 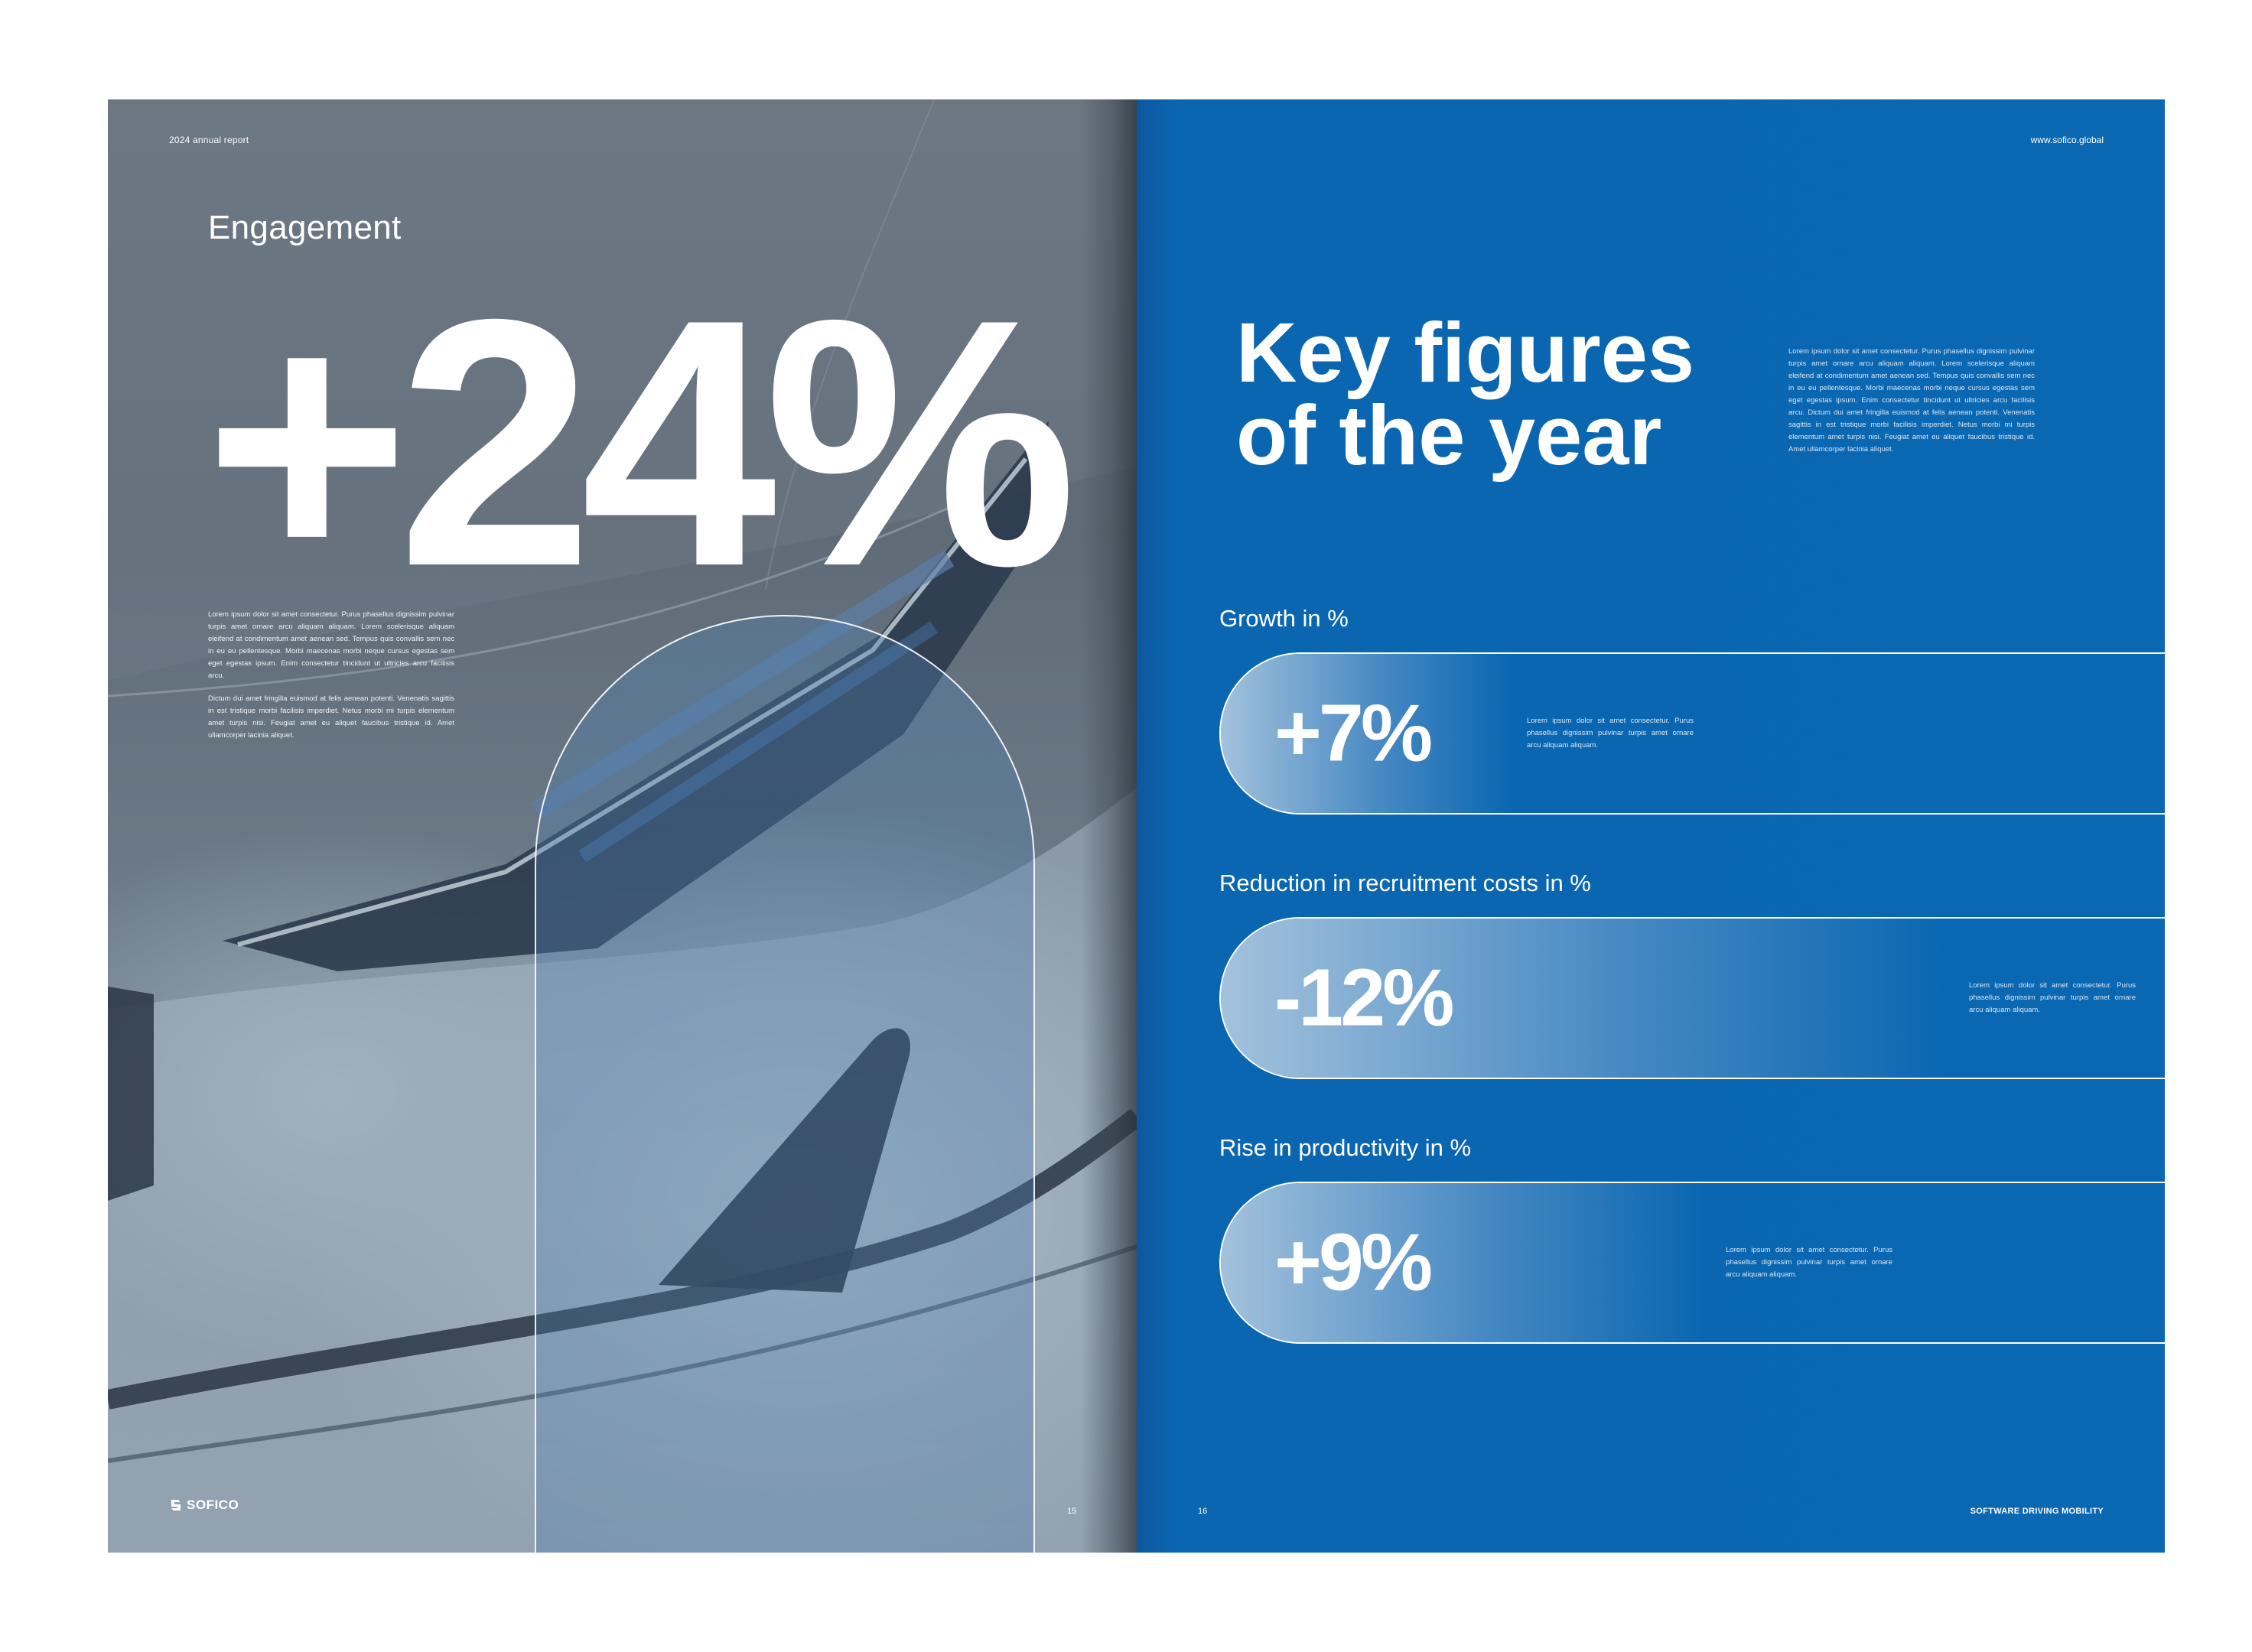 What do you see at coordinates (1405, 883) in the screenshot?
I see `stat-label-recruitment: Reduction in recruitment costs in %` at bounding box center [1405, 883].